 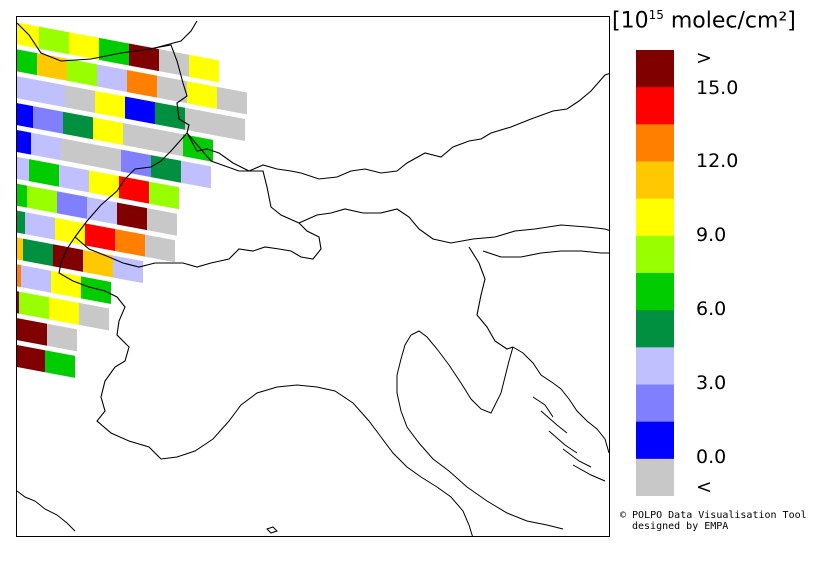 I want to click on scale-tick-label: 15.0, so click(x=717, y=88).